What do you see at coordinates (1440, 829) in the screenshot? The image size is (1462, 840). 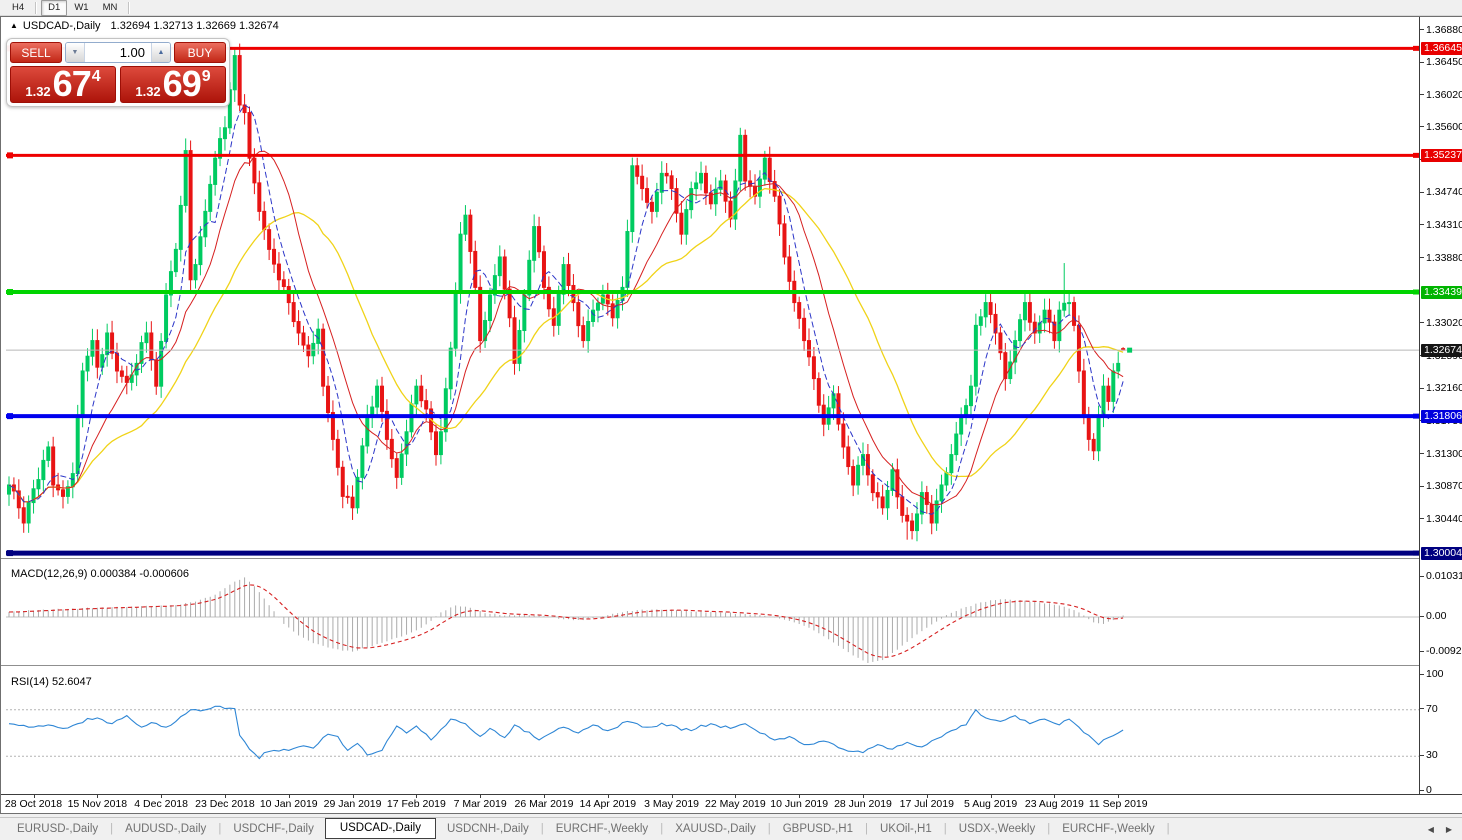 I see `tab-scroll-arrows: ◀ ▶` at bounding box center [1440, 829].